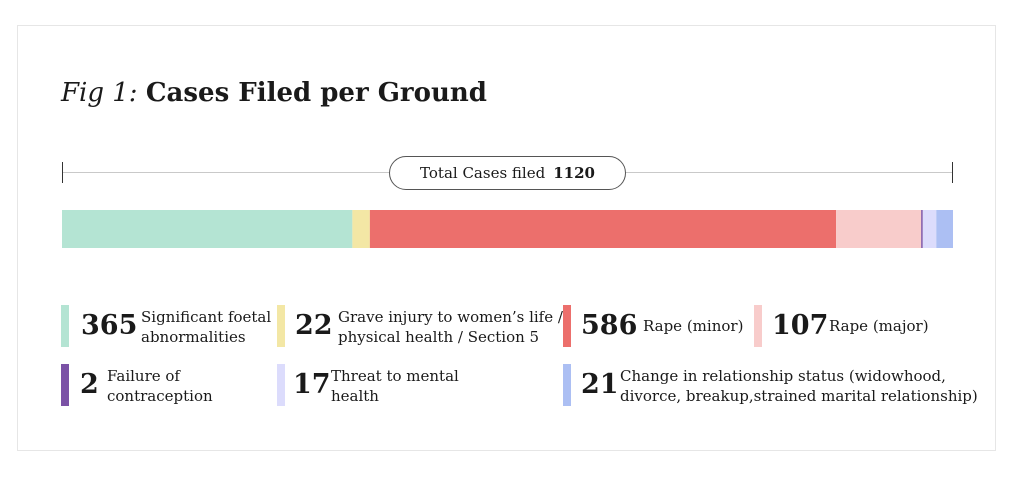 The height and width of the screenshot is (485, 1024). Describe the element at coordinates (312, 384) in the screenshot. I see `legend-value: 17` at that location.